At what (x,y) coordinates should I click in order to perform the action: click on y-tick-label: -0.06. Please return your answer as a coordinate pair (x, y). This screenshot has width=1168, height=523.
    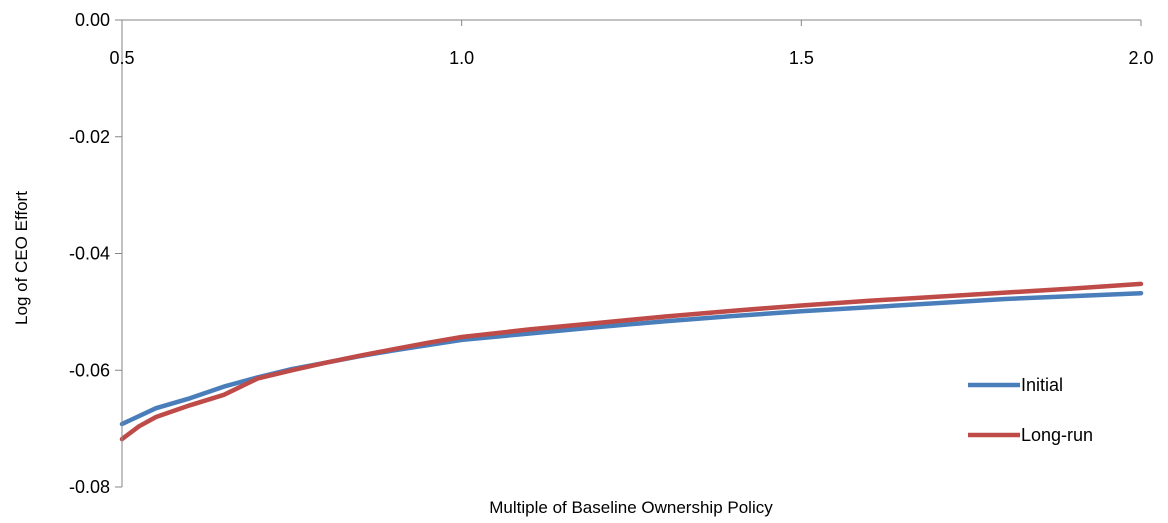
    Looking at the image, I should click on (89, 370).